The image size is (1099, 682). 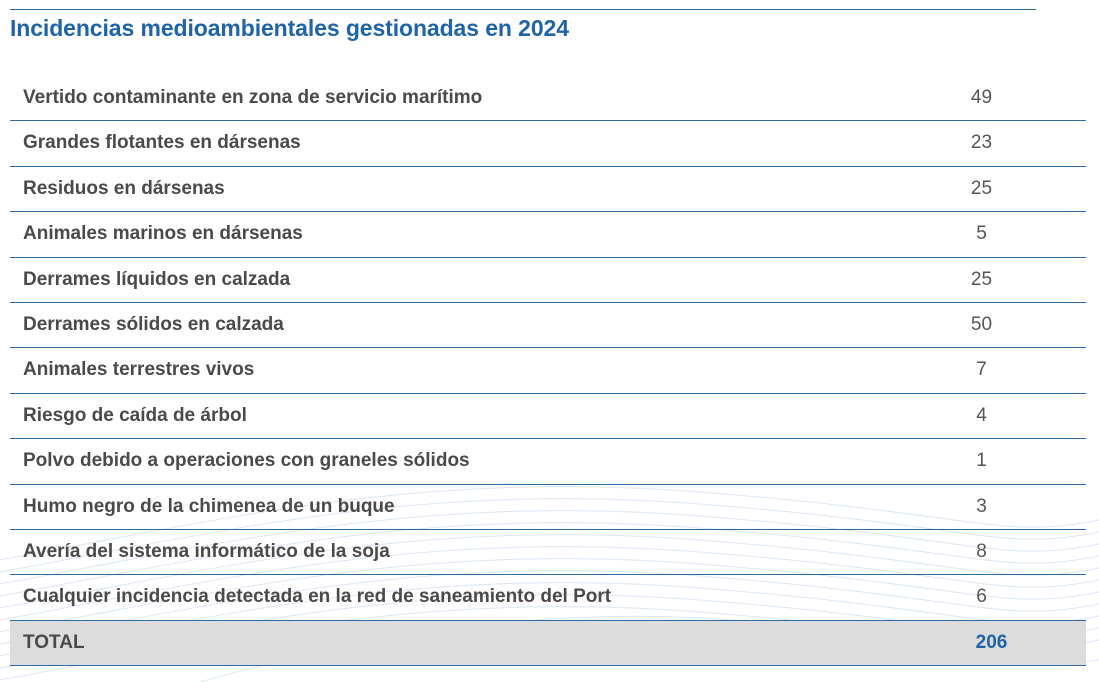 What do you see at coordinates (523, 9) in the screenshot?
I see `top-rule` at bounding box center [523, 9].